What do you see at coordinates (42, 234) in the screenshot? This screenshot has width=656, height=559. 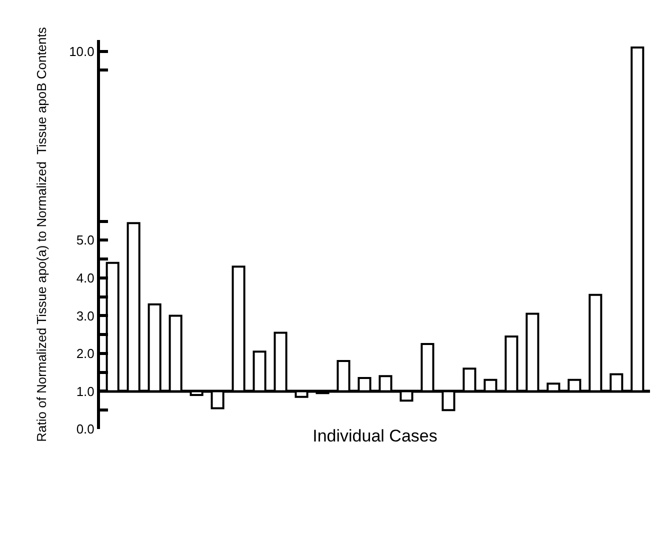 I see `y-axis-title: Ratio of Normalized Tissue apo(a) to Normalized Tissue apoB Contents` at bounding box center [42, 234].